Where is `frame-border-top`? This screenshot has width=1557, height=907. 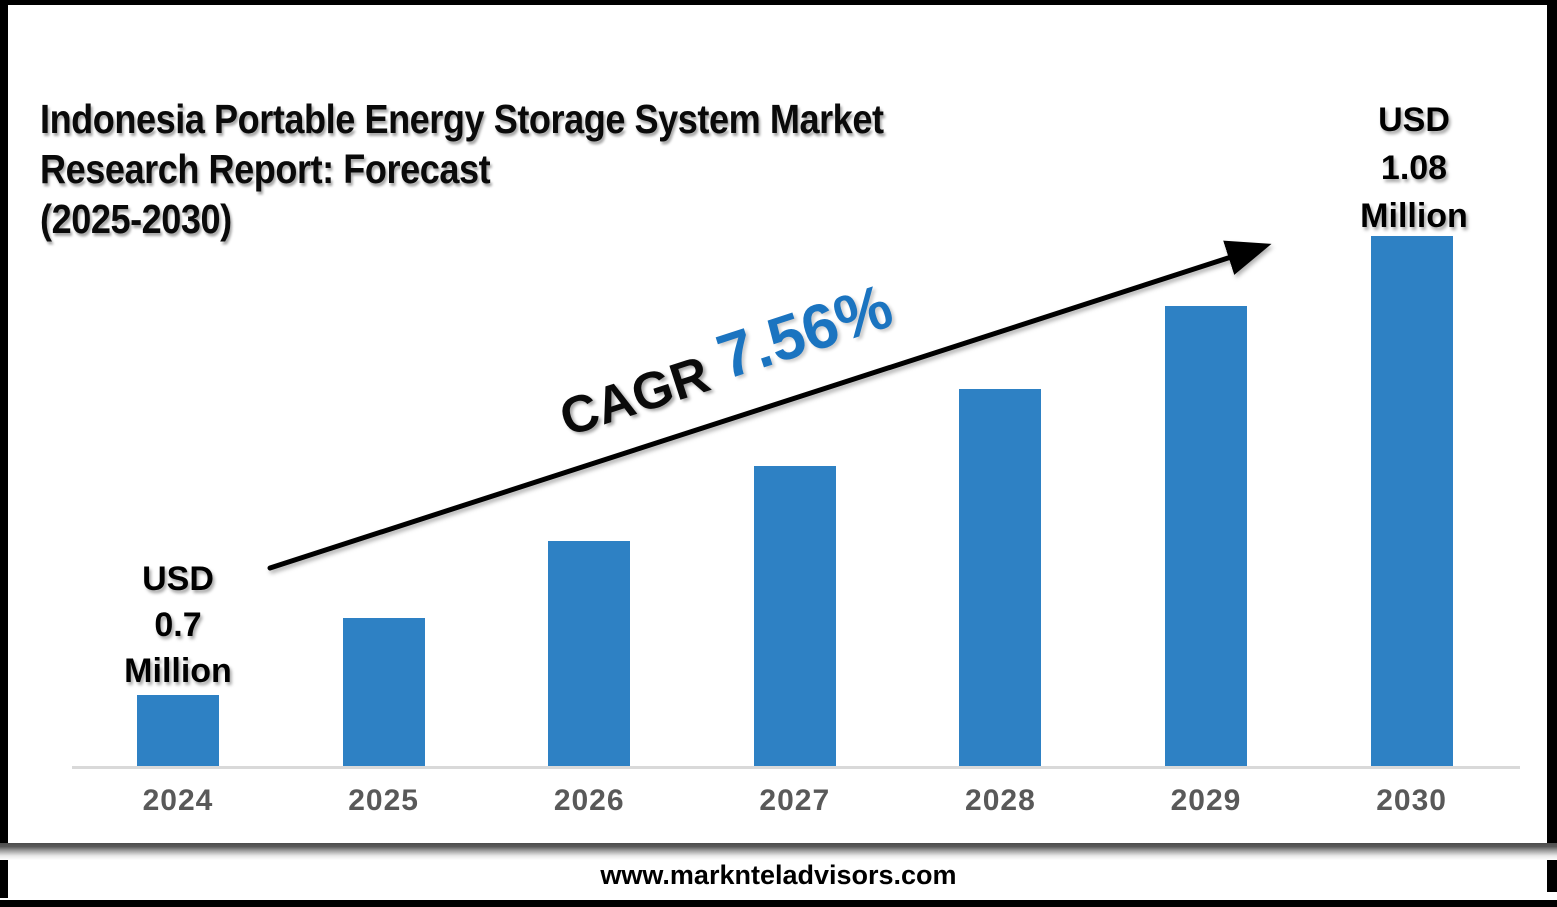
frame-border-top is located at coordinates (778, 2).